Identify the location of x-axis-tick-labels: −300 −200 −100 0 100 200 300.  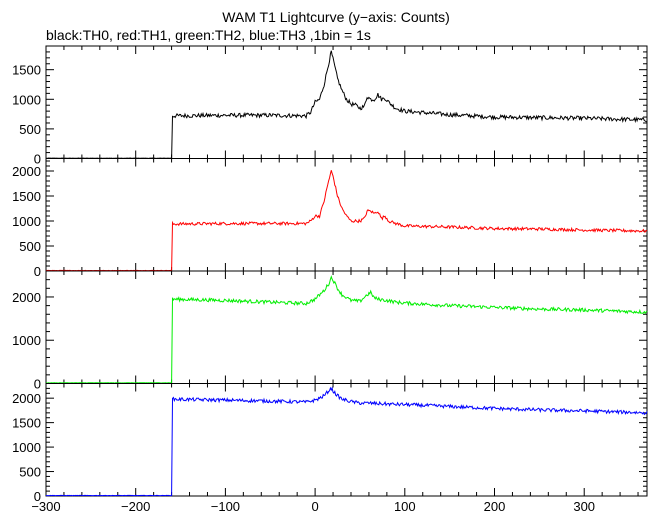
(313, 506).